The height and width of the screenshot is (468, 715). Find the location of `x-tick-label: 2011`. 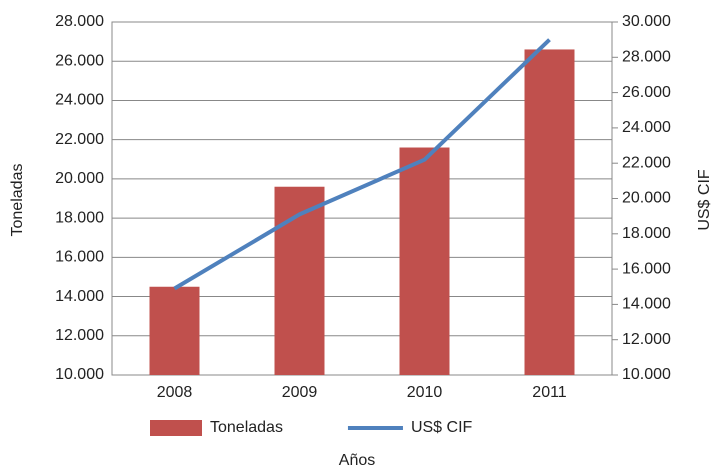

x-tick-label: 2011 is located at coordinates (549, 392).